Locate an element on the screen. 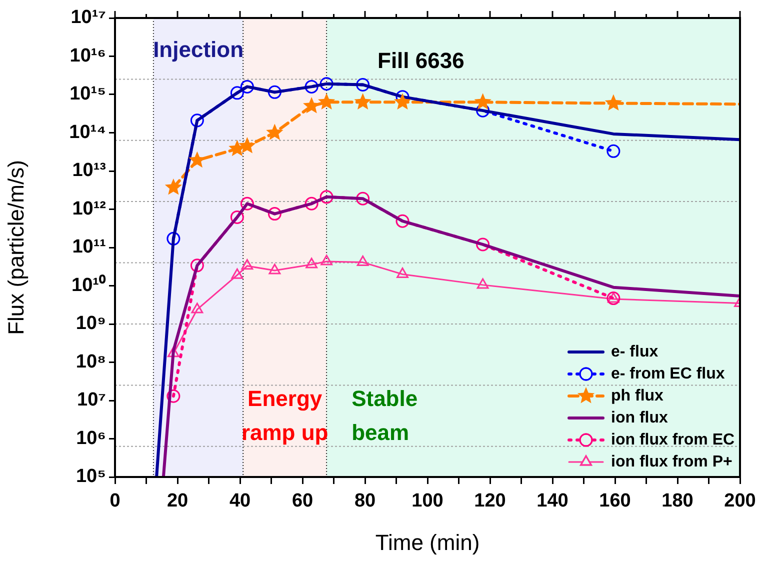 The image size is (762, 561). x-axis-title: Time (min) is located at coordinates (427, 542).